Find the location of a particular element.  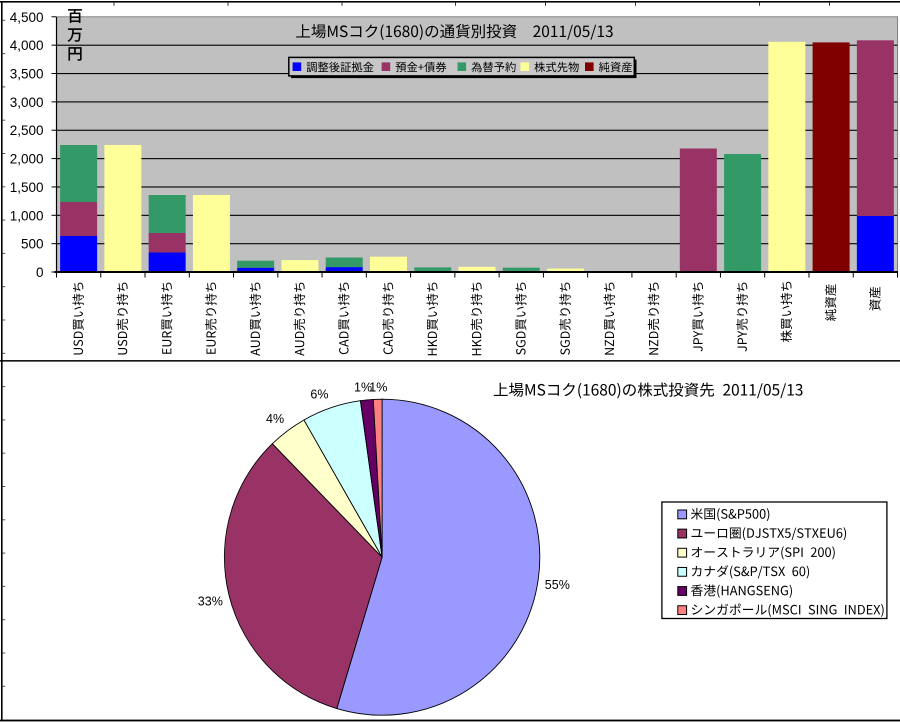

svg-text: 4% is located at coordinates (275, 419).